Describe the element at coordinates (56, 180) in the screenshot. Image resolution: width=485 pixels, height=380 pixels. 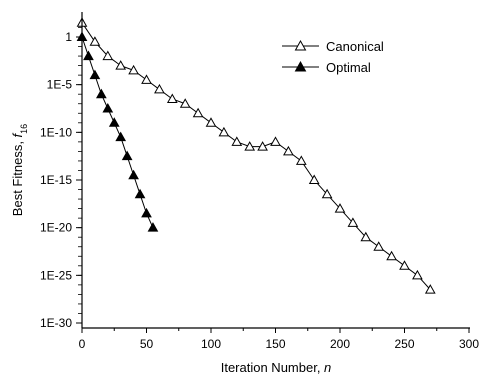
I see `y-tick-label: 1E-15` at that location.